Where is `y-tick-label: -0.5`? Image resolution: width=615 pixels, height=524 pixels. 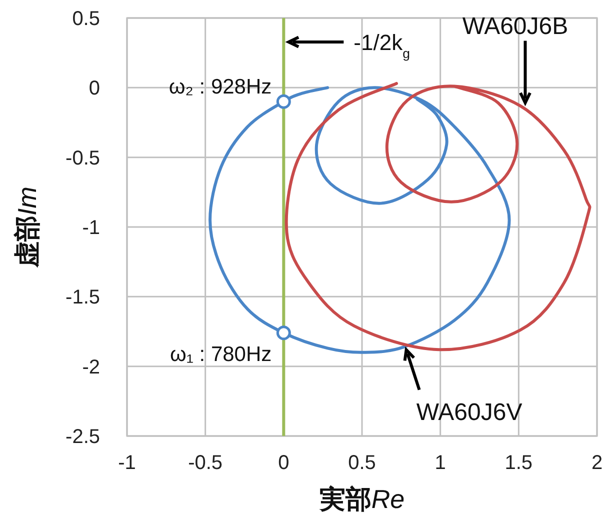 y-tick-label: -0.5 is located at coordinates (83, 158).